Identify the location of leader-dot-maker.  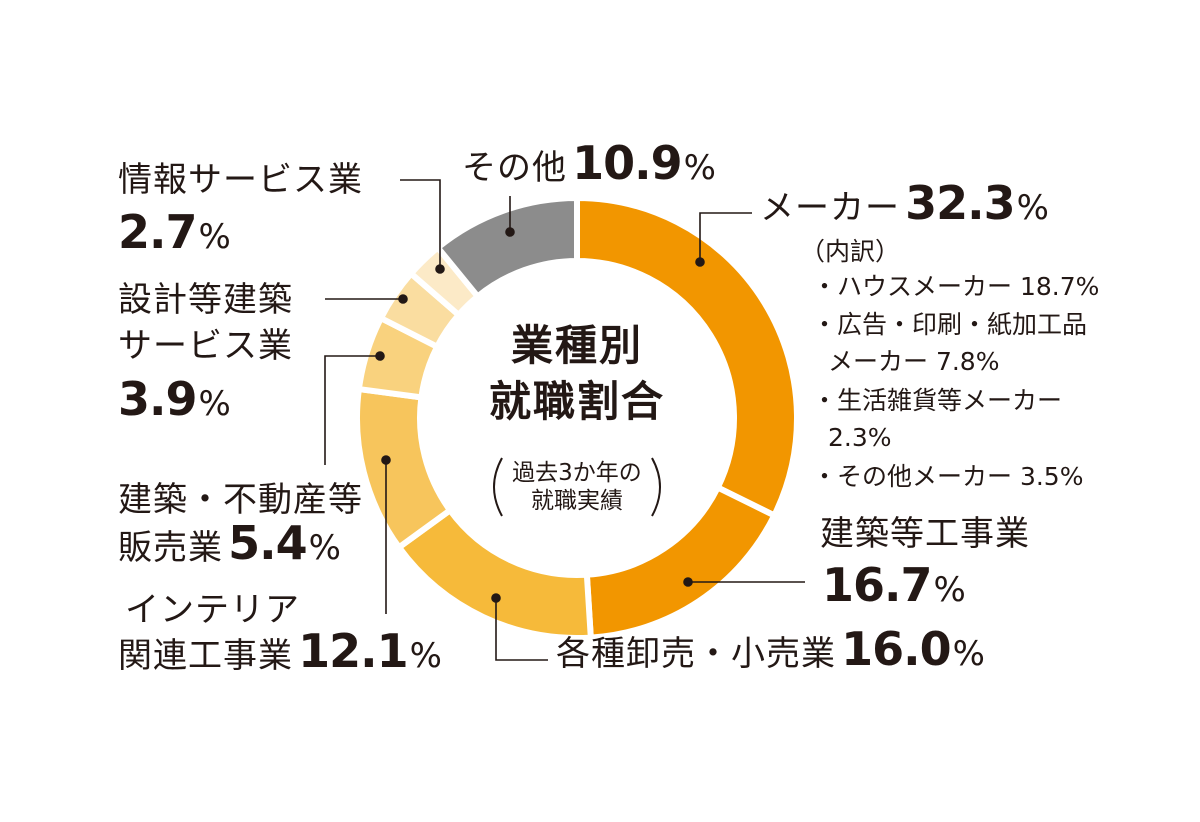
(700, 262).